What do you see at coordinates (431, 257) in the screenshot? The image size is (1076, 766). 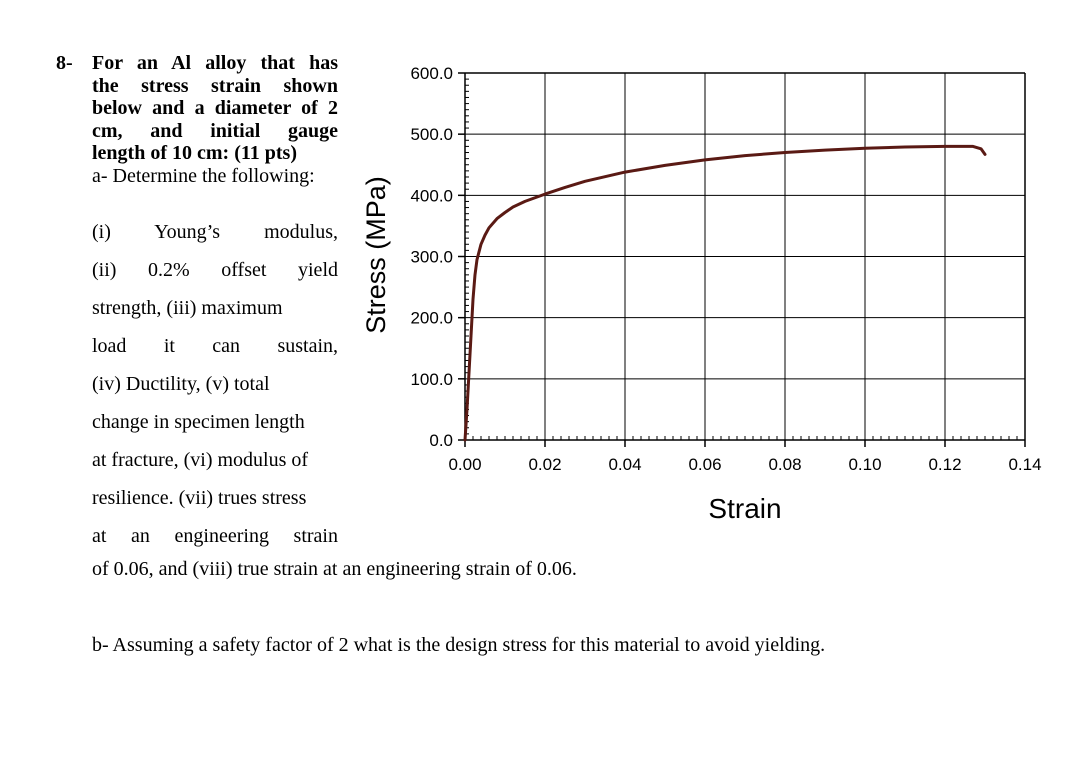 I see `y-tick-label: 300.0` at bounding box center [431, 257].